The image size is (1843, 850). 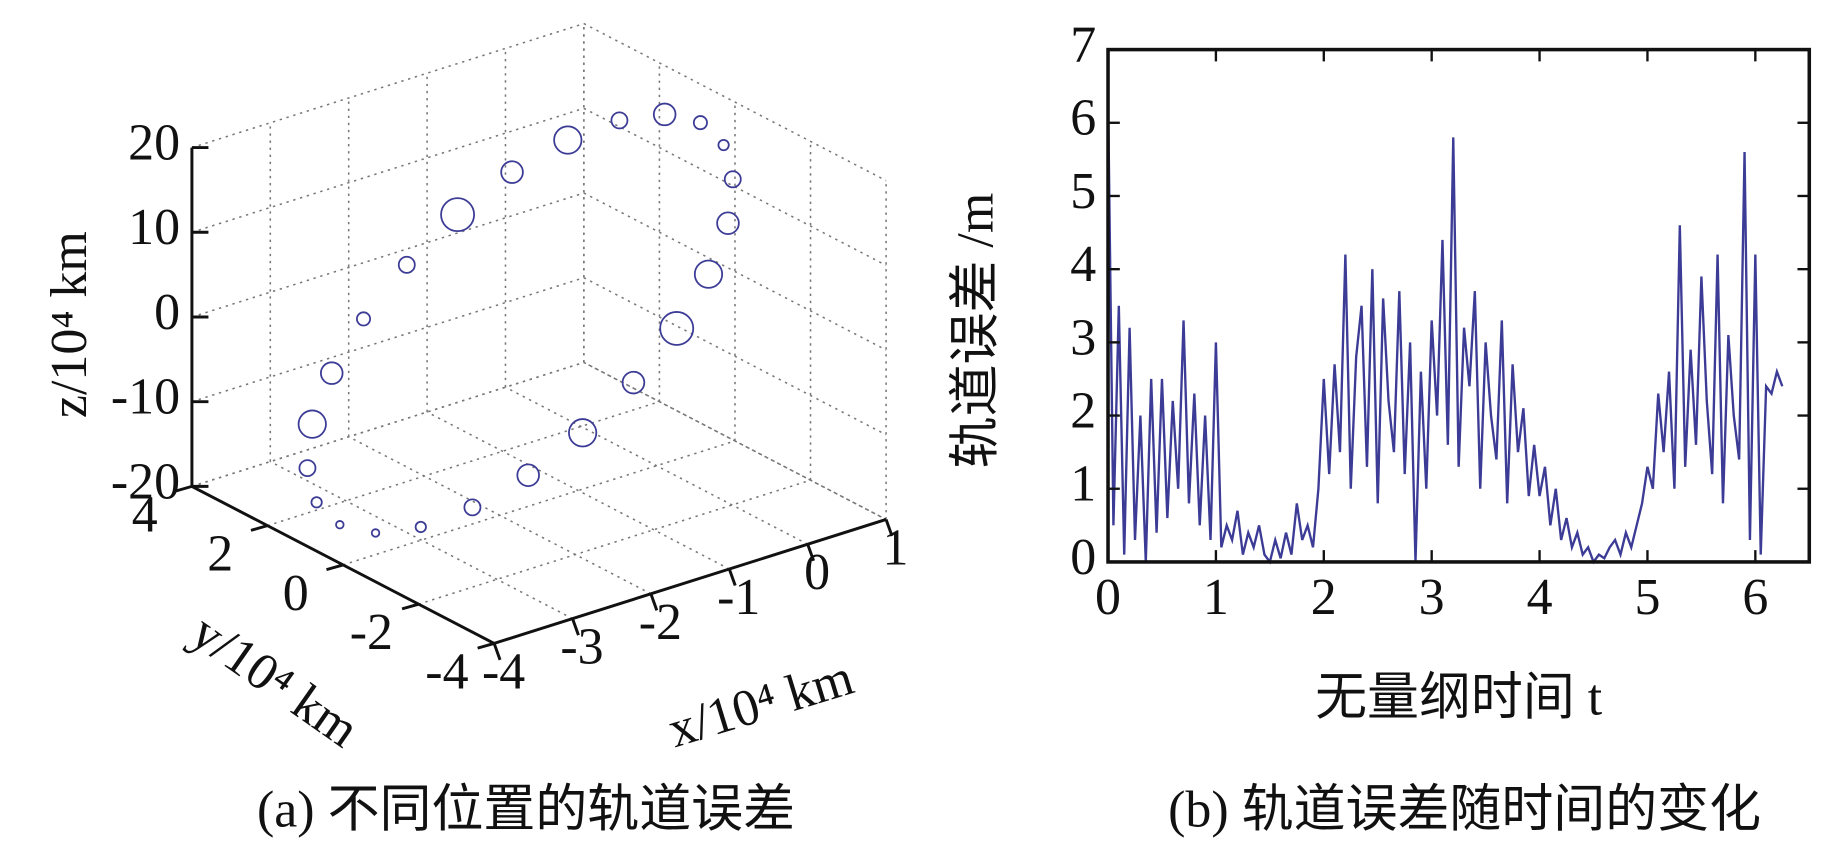 I want to click on x-tick-label: -1, so click(x=738, y=597).